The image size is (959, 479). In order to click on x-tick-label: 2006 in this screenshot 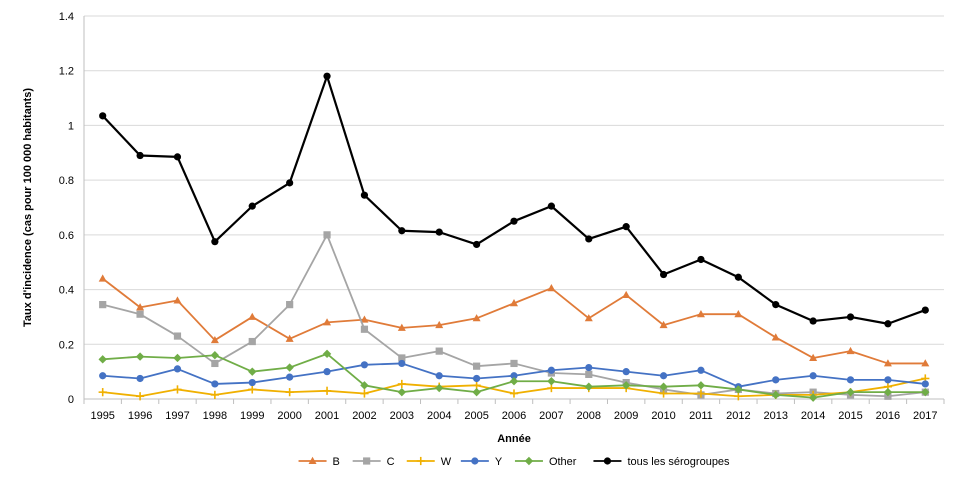, I will do `click(514, 416)`.